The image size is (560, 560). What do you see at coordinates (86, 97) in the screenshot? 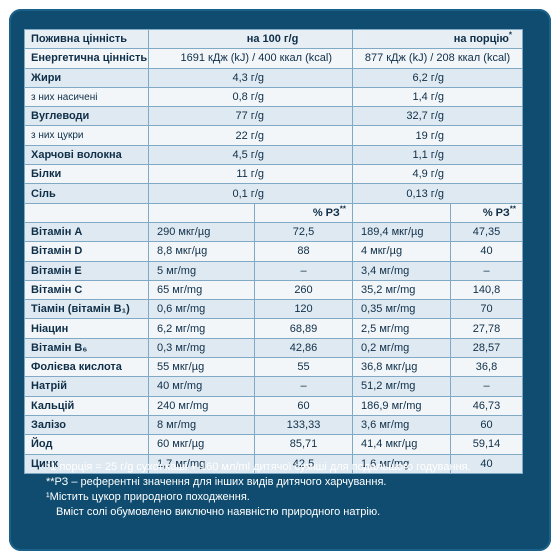
I see `nutrient-label: з них насичені` at bounding box center [86, 97].